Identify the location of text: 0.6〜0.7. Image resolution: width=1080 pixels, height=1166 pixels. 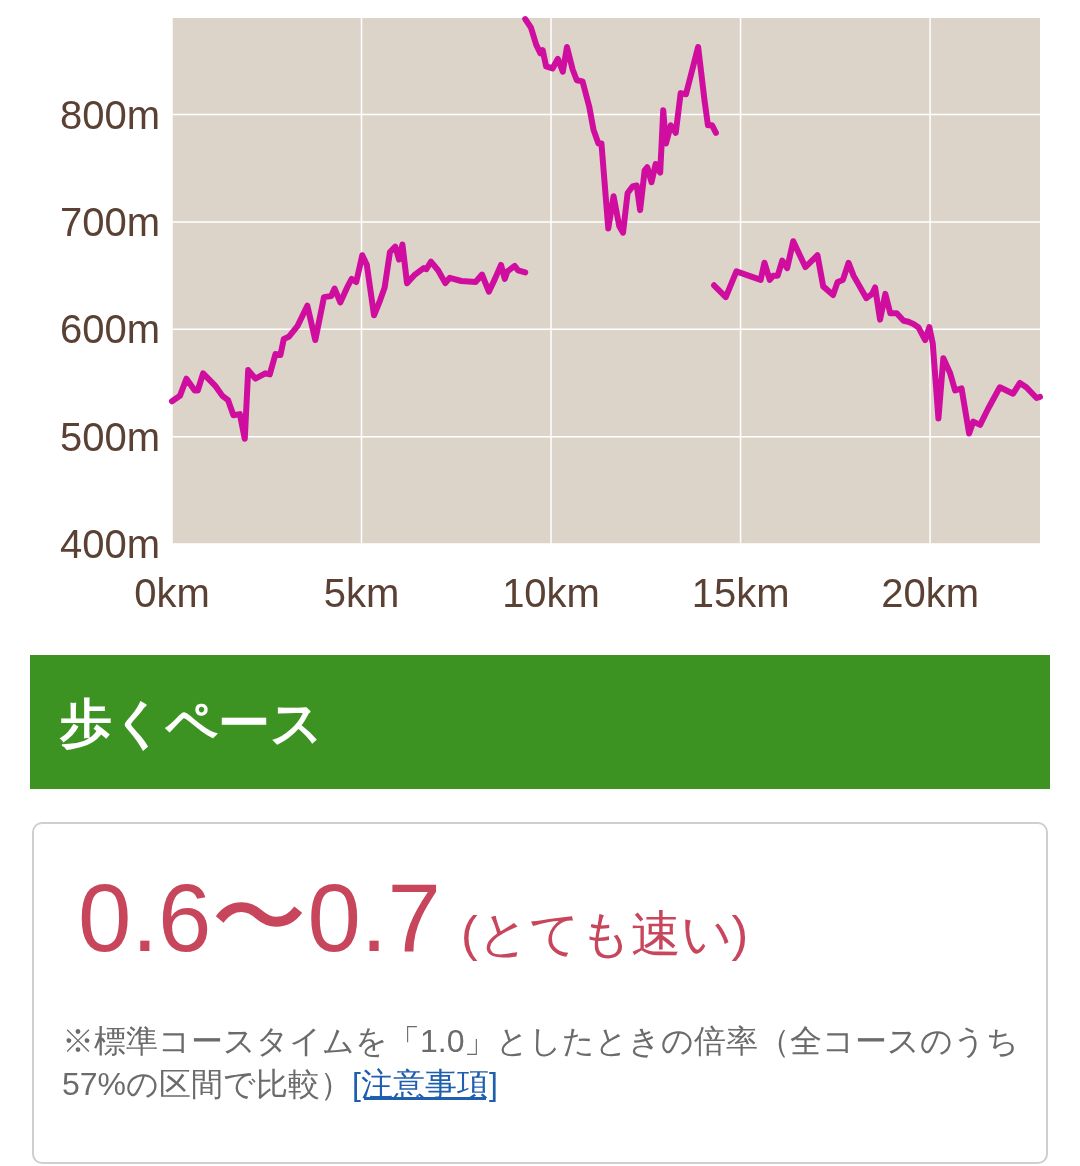
(259, 917).